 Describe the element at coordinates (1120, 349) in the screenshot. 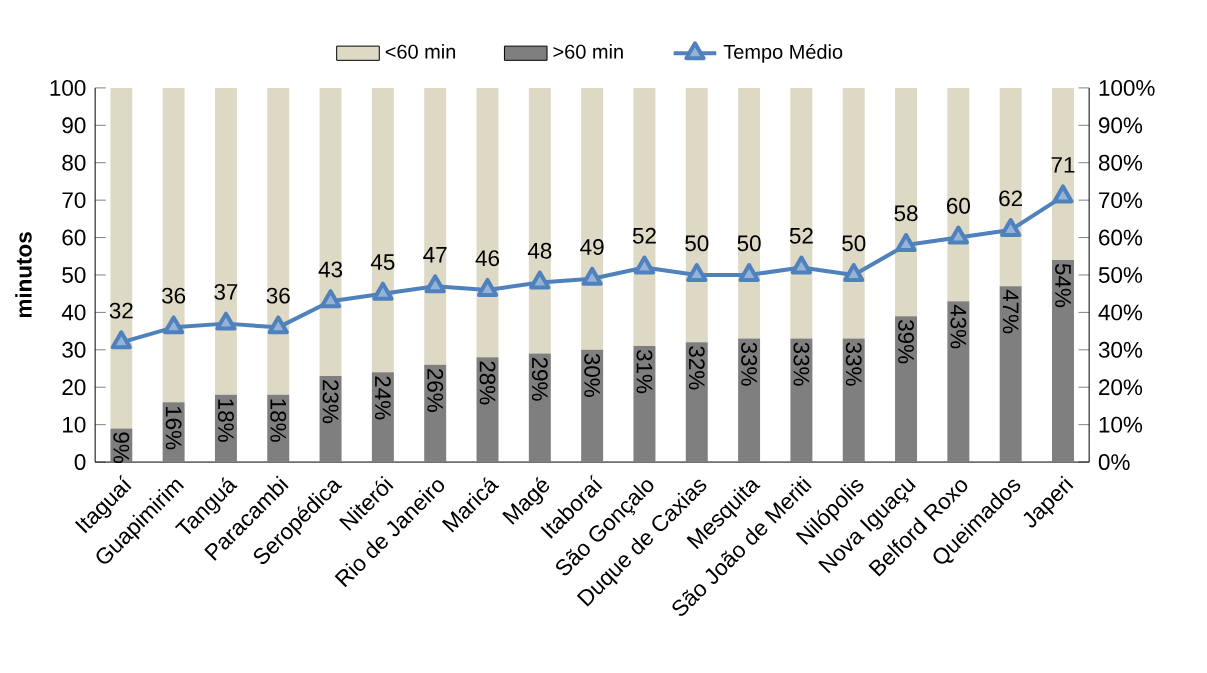

I see `y2-tick-label: 30%` at that location.